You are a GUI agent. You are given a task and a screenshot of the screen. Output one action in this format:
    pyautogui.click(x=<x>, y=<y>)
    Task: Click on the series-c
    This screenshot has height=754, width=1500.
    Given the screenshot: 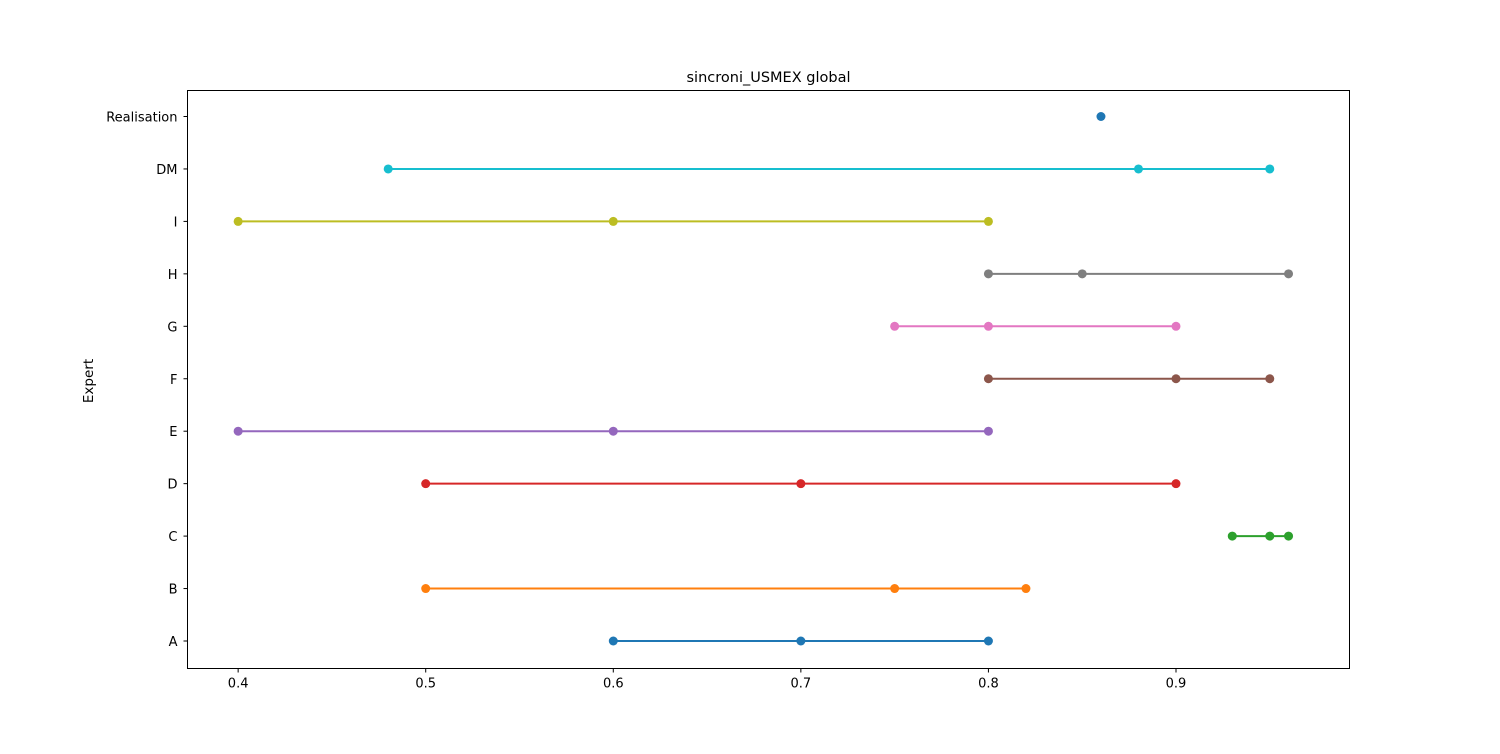 What is the action you would take?
    pyautogui.click(x=1260, y=536)
    